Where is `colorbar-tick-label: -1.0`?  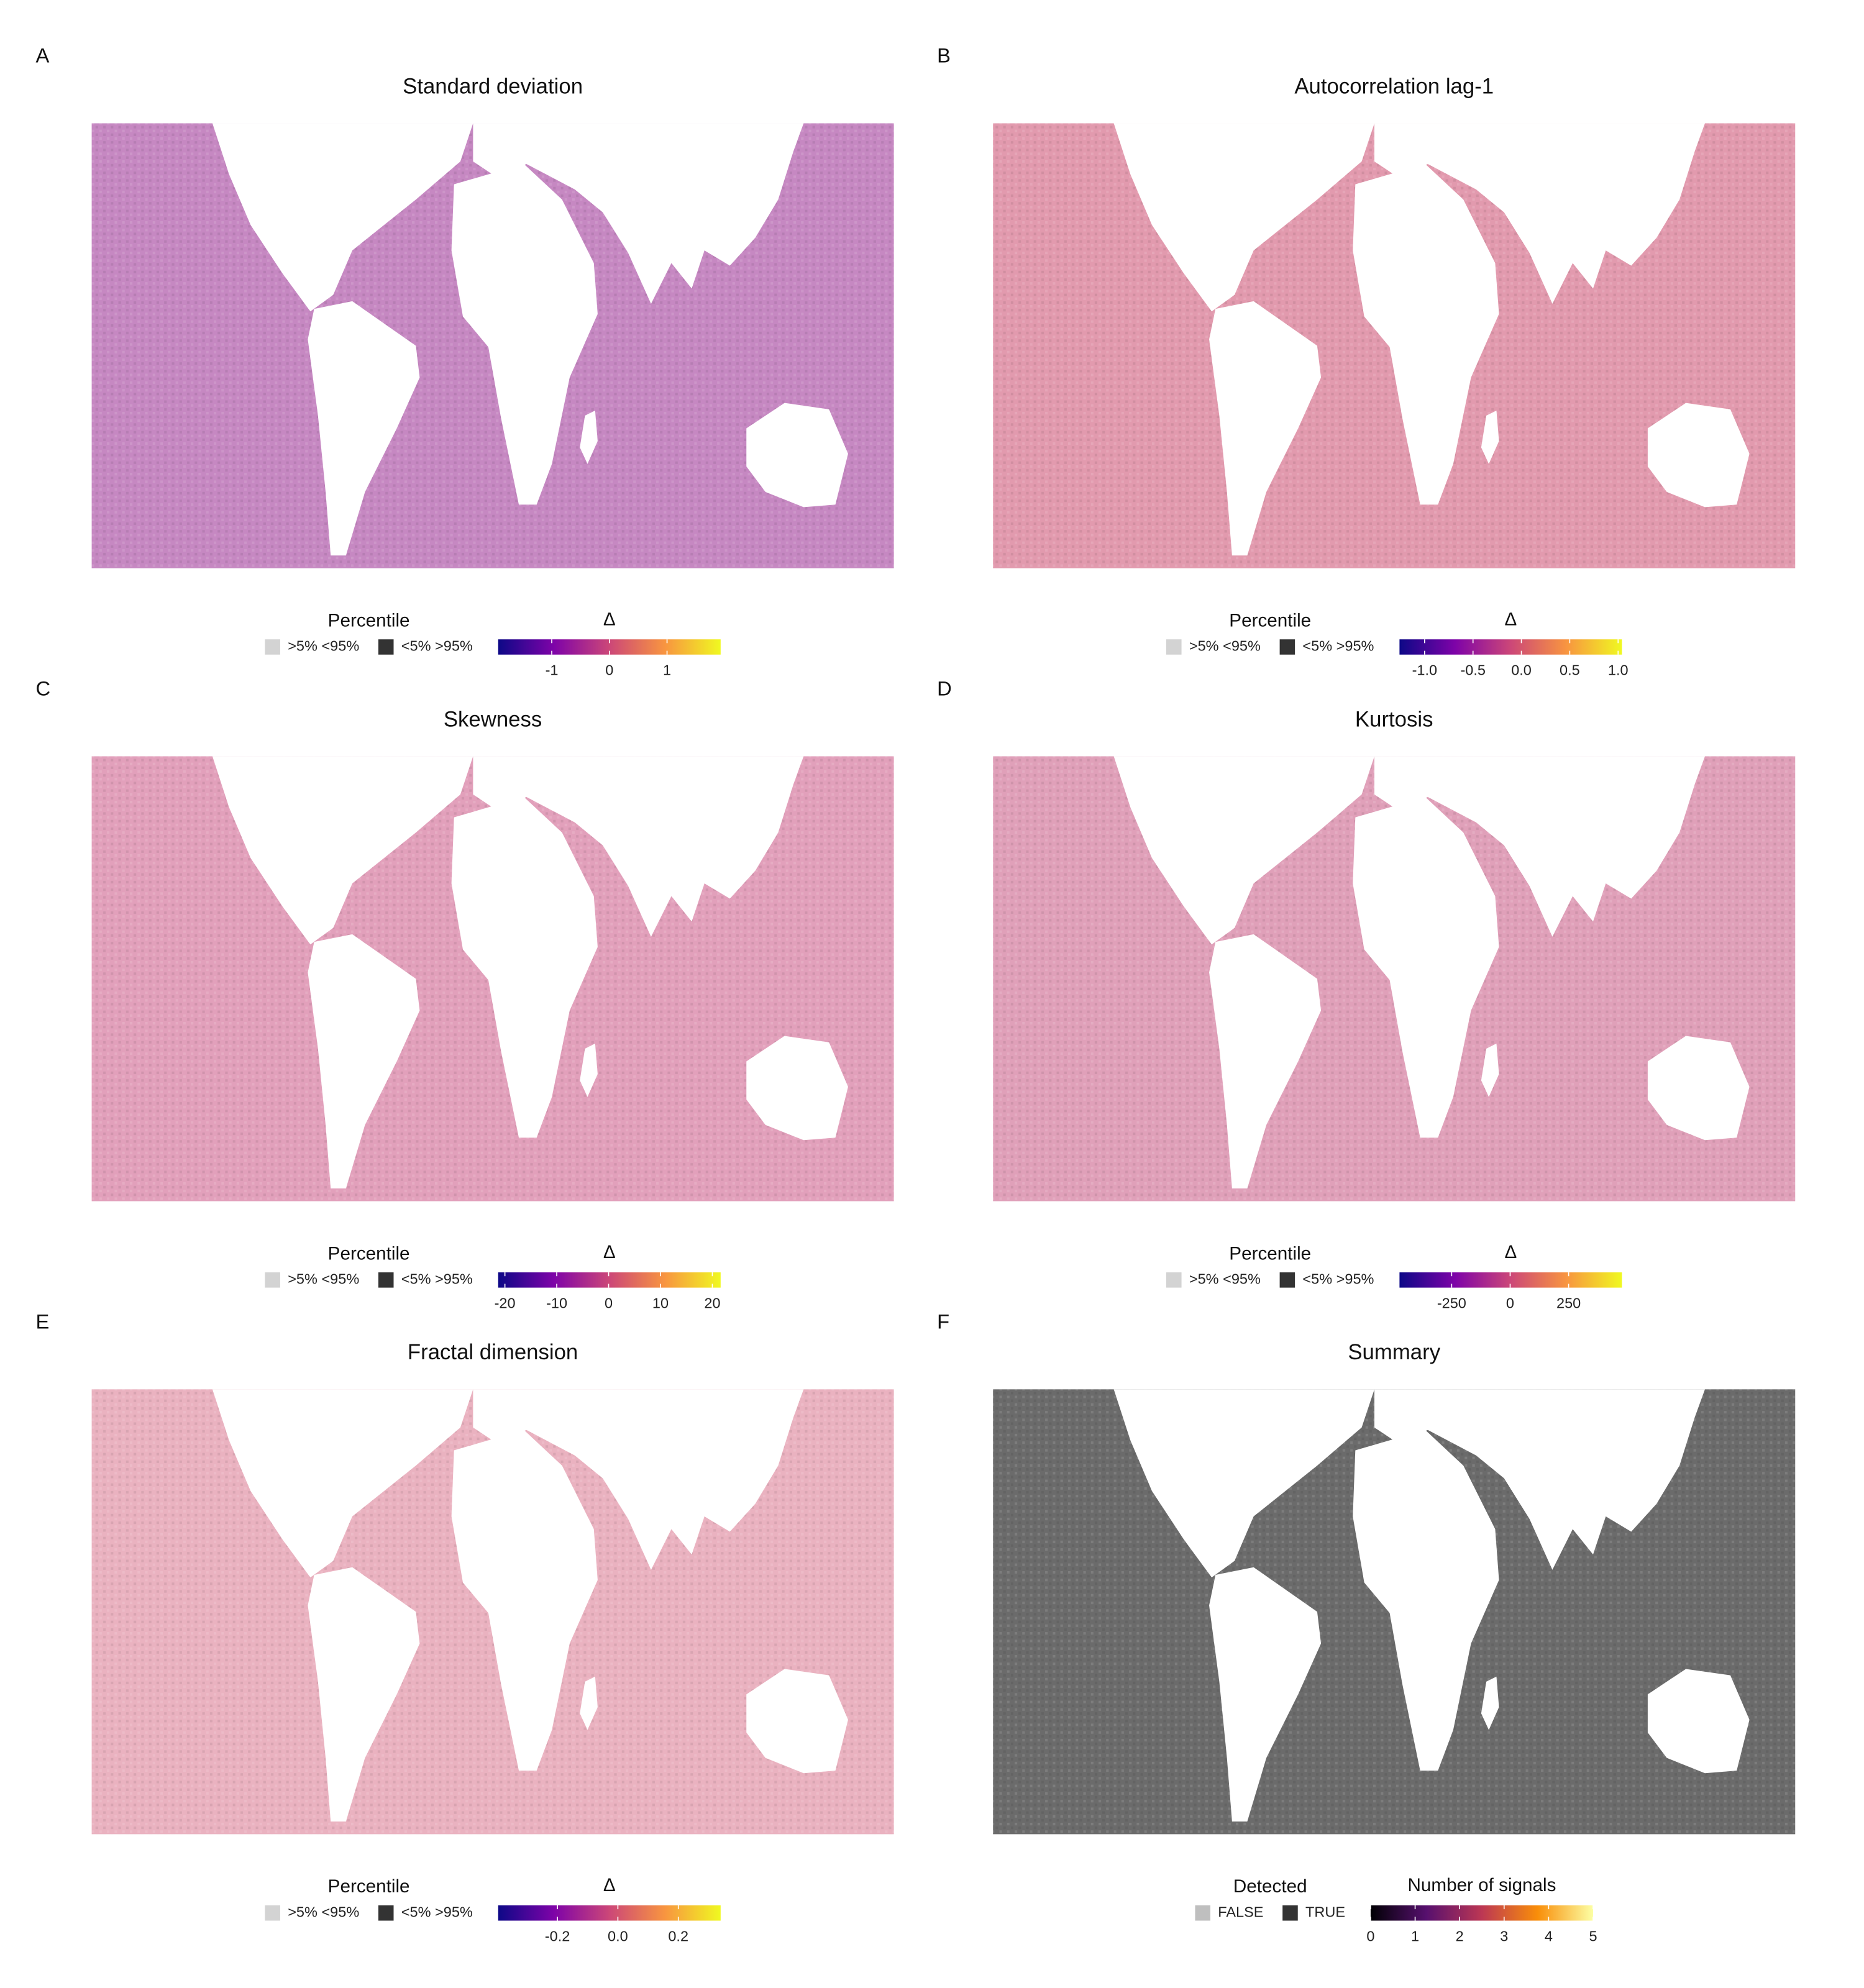 colorbar-tick-label: -1.0 is located at coordinates (1425, 670).